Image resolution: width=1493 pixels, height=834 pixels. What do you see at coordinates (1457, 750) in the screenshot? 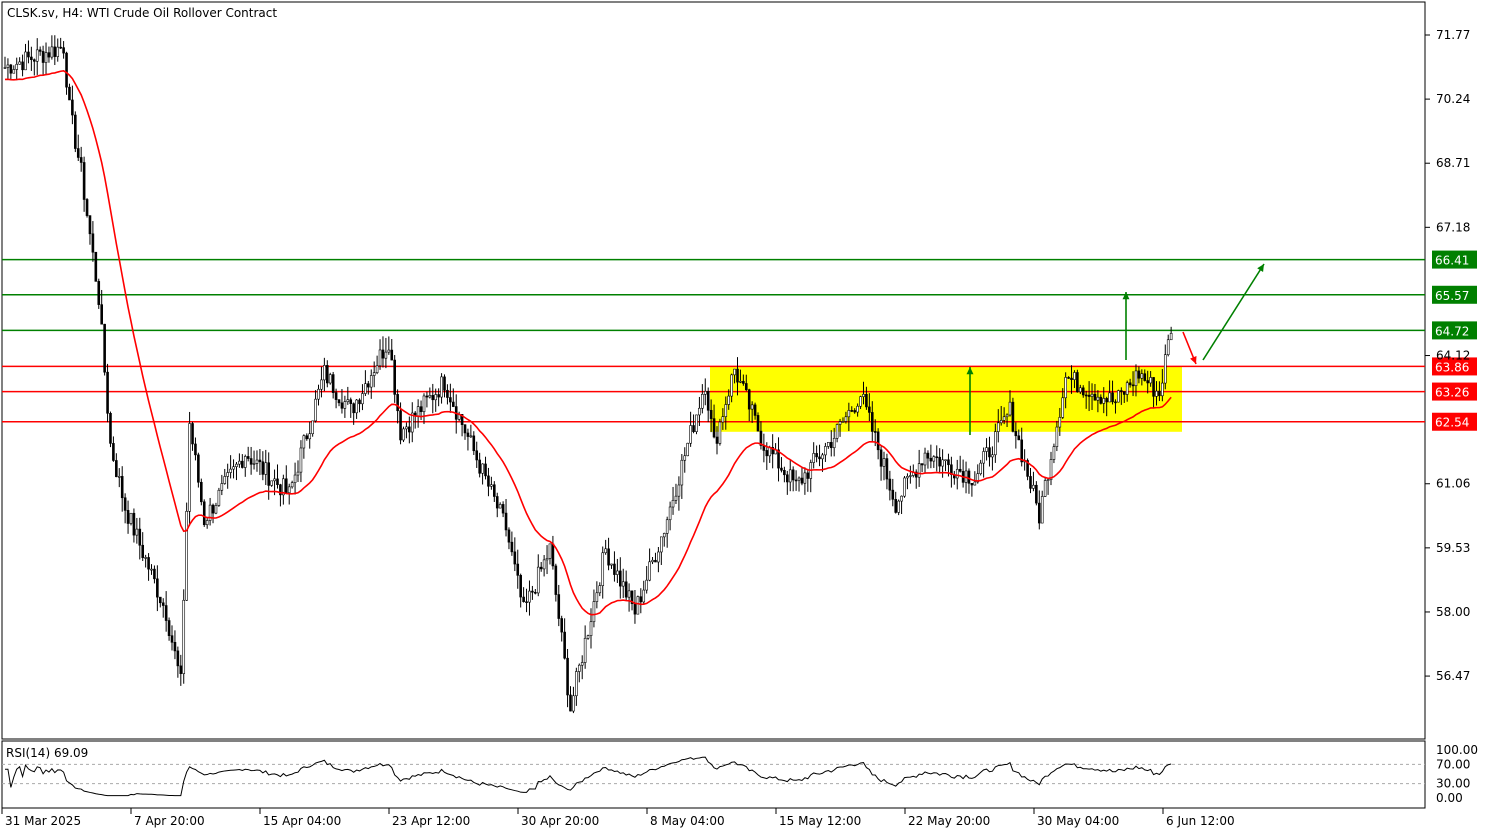
I see `rsi-tick-label: 100.00` at bounding box center [1457, 750].